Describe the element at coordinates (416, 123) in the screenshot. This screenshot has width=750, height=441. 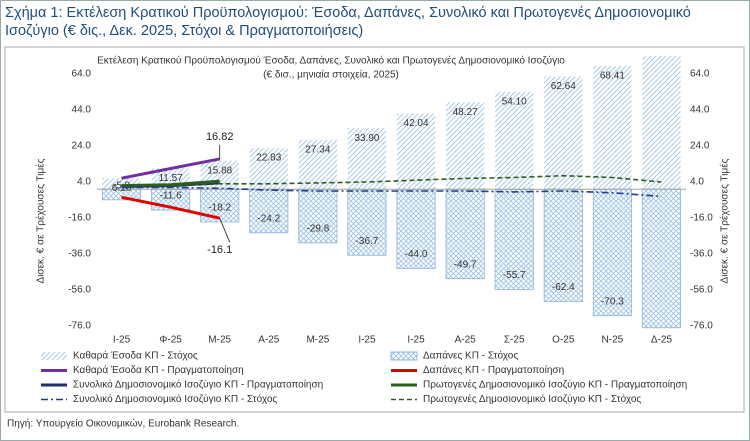
I see `data-label: 42.04` at that location.